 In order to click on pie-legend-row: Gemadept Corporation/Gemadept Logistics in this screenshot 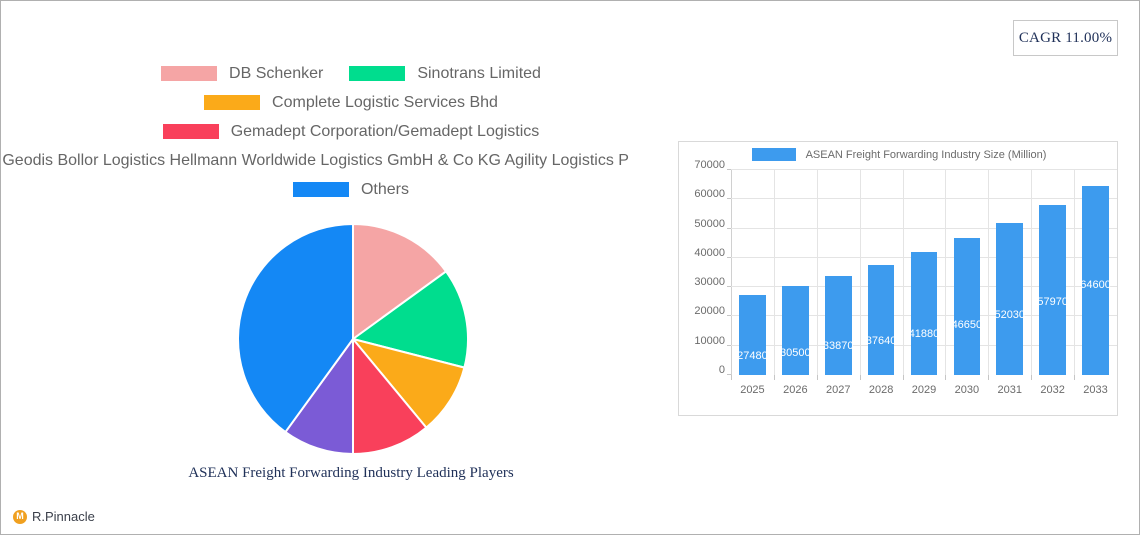, I will do `click(351, 131)`.